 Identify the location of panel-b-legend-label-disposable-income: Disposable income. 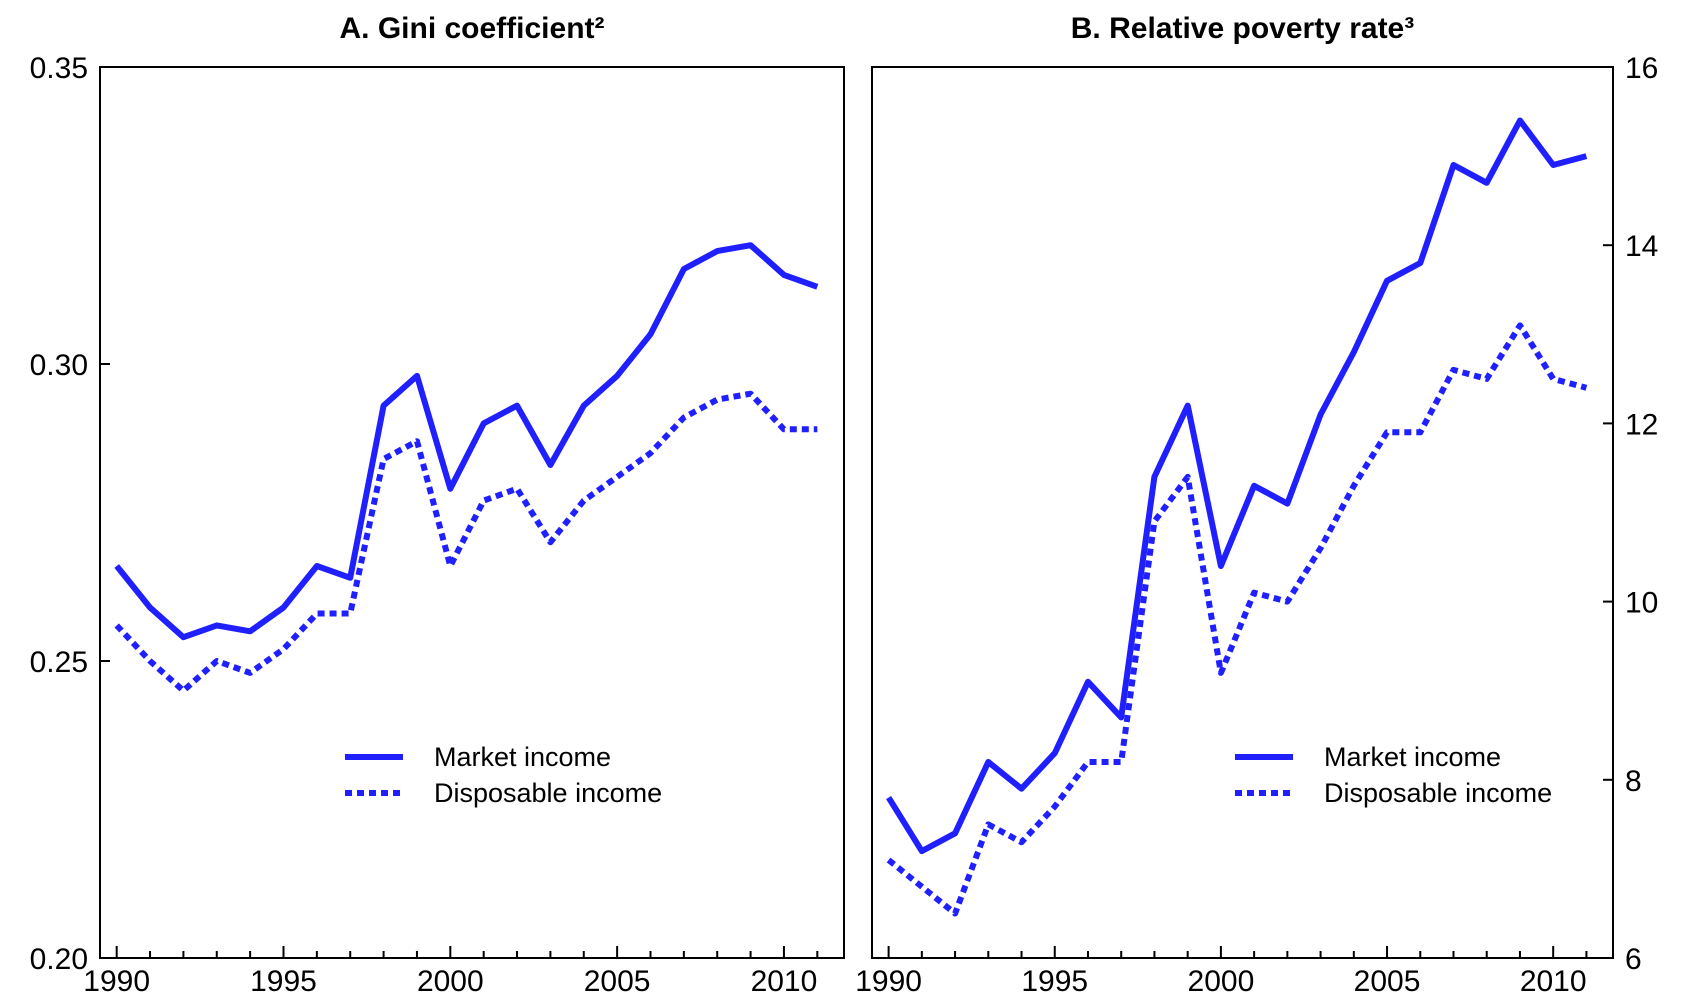
(1438, 793).